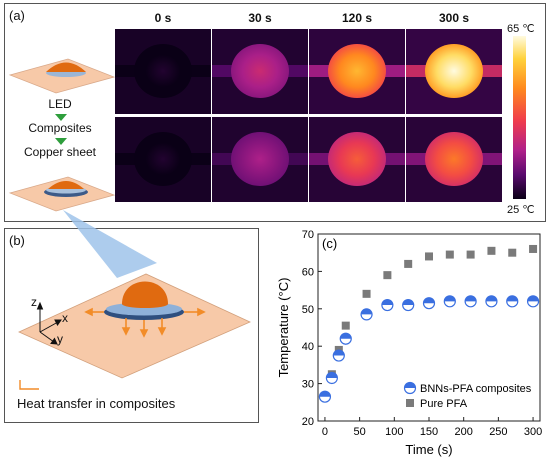 This screenshot has width=550, height=462. Describe the element at coordinates (308, 272) in the screenshot. I see `y-tick-label: 60` at that location.